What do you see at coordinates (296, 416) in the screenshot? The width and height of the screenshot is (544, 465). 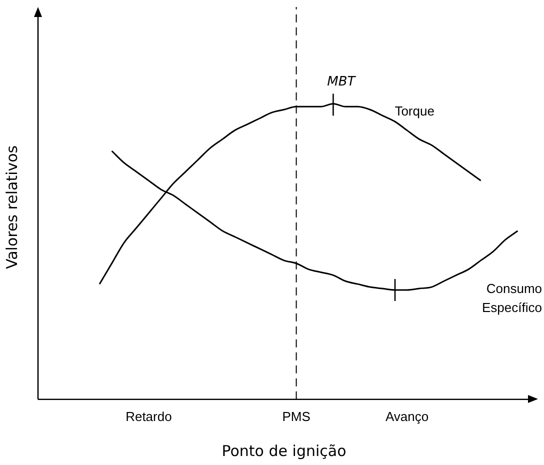 I see `x-tick-label: PMS` at bounding box center [296, 416].